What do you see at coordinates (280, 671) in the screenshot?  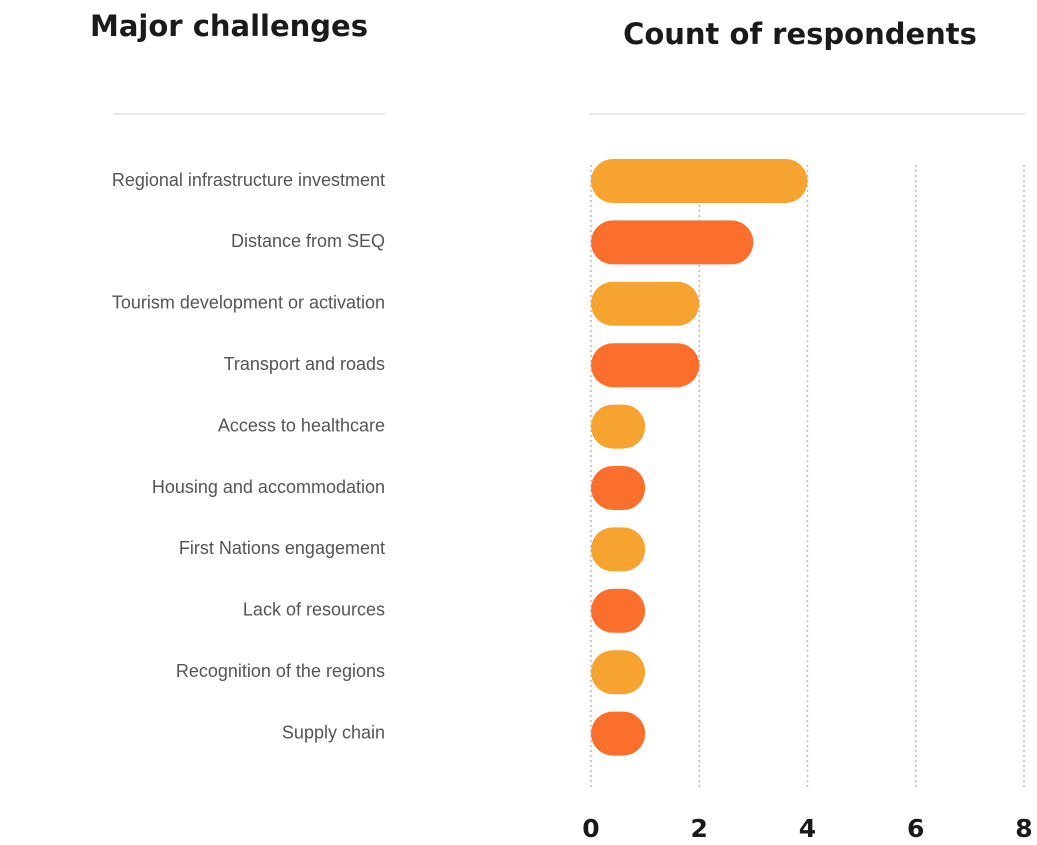 I see `category-label: Recognition of the regions` at bounding box center [280, 671].